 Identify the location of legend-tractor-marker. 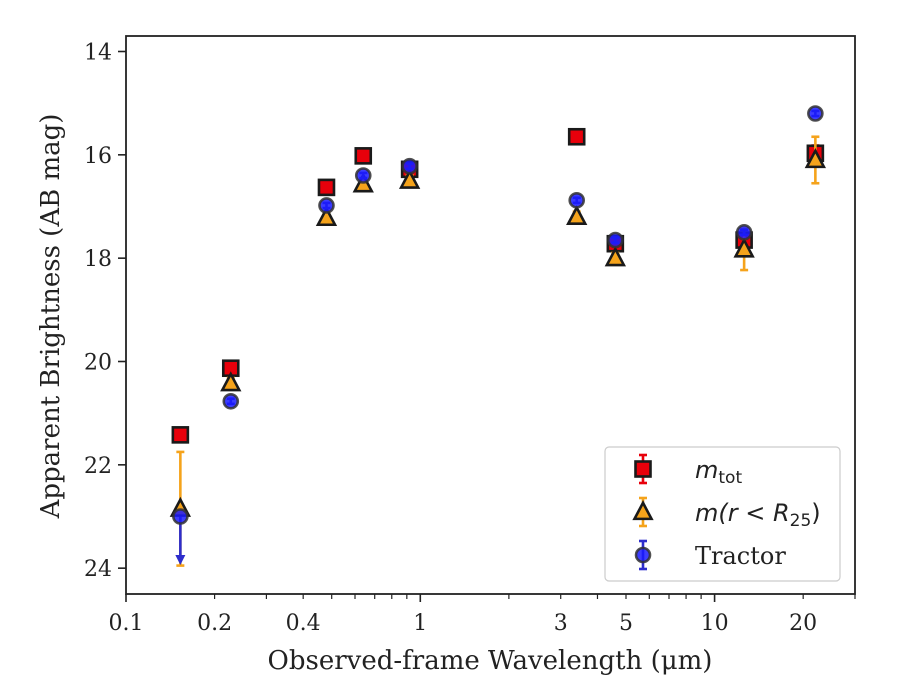
(643, 555).